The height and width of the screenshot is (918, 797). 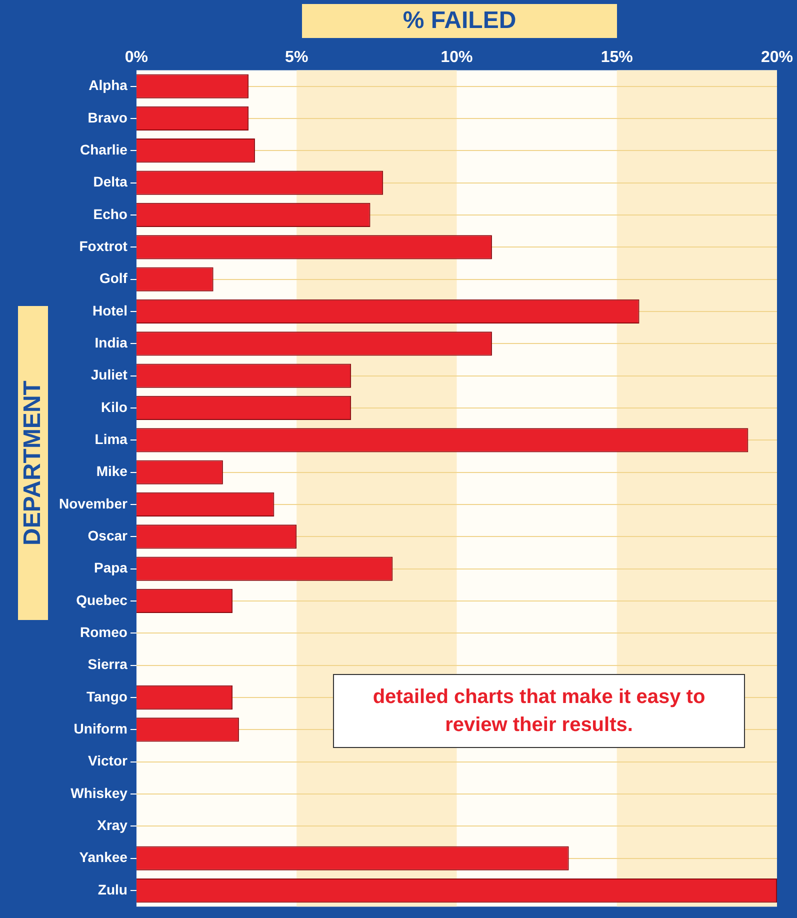 I want to click on y-tick-label: November, so click(x=93, y=503).